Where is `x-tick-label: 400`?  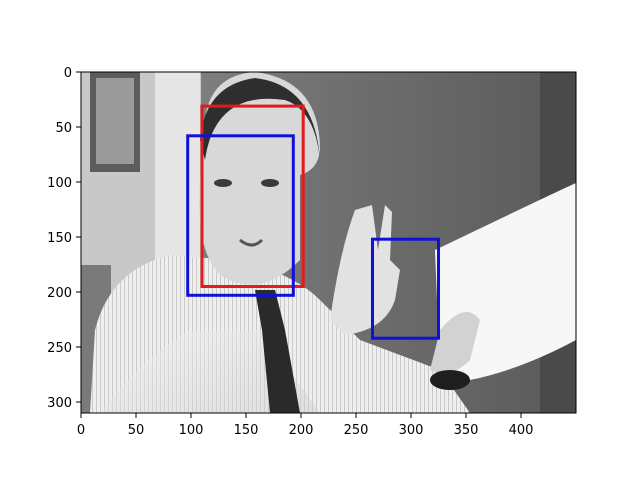
x-tick-label: 400 is located at coordinates (521, 430).